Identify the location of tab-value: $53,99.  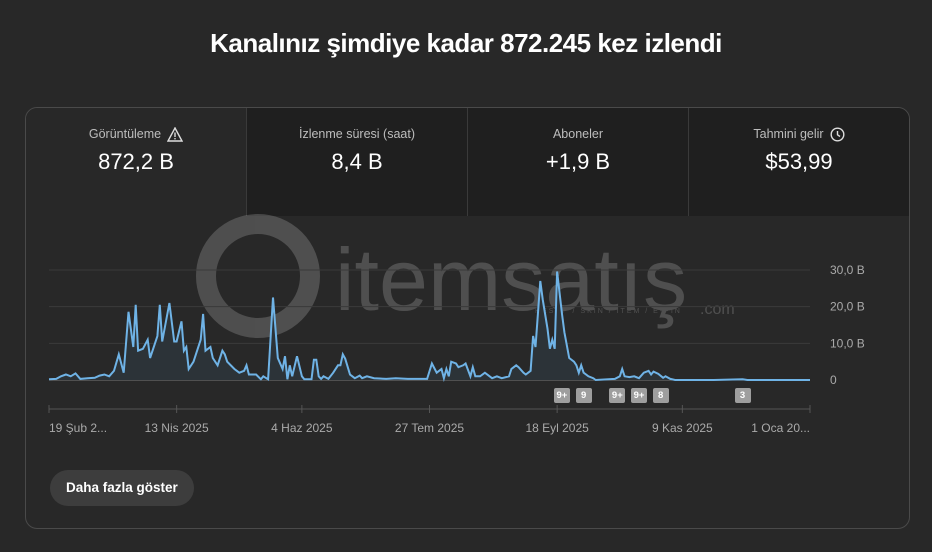
(799, 161).